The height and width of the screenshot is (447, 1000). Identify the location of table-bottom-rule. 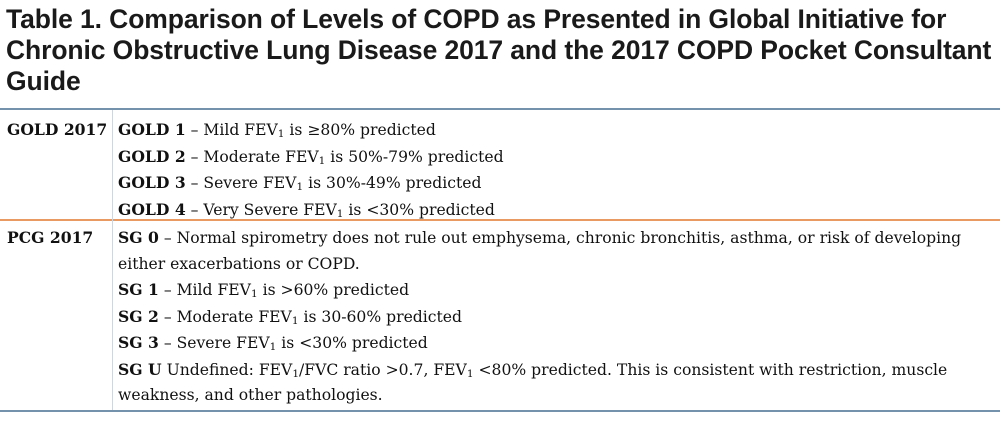
(500, 411).